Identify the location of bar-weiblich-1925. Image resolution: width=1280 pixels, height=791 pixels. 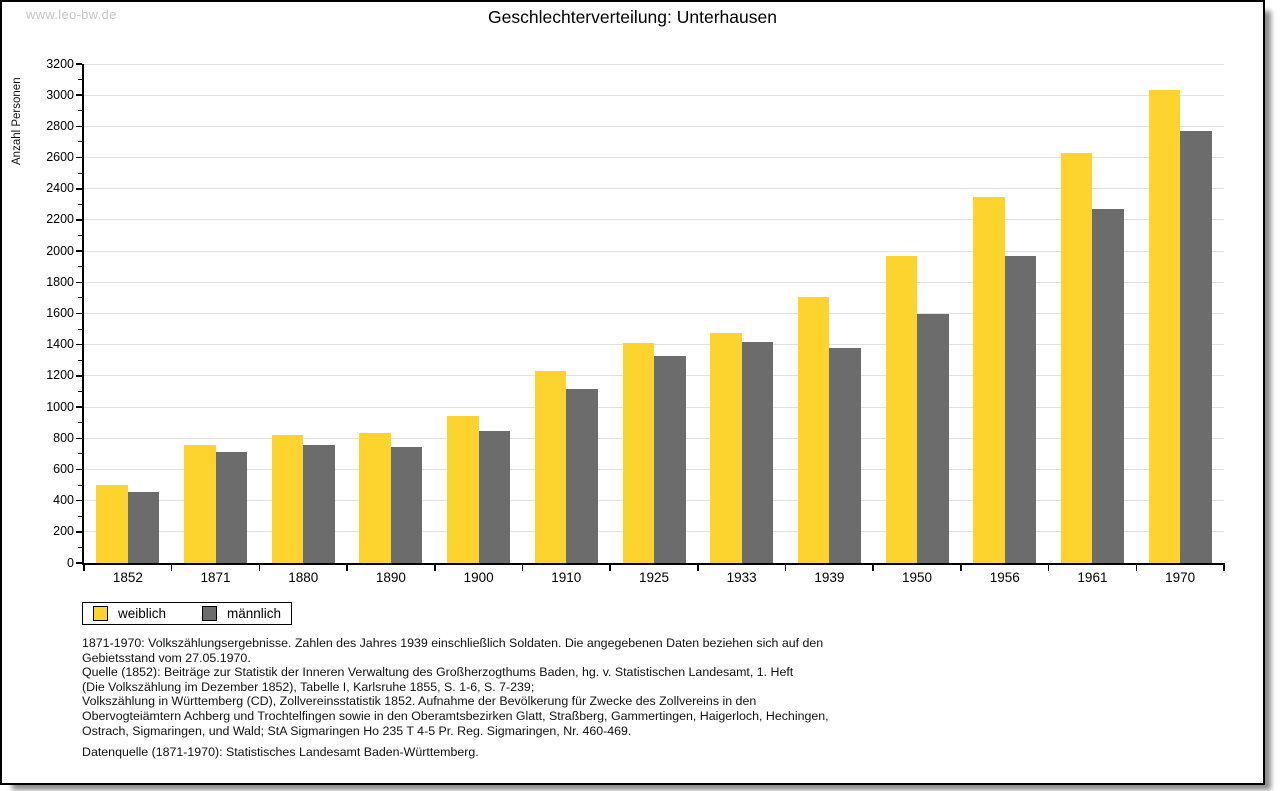
(638, 453).